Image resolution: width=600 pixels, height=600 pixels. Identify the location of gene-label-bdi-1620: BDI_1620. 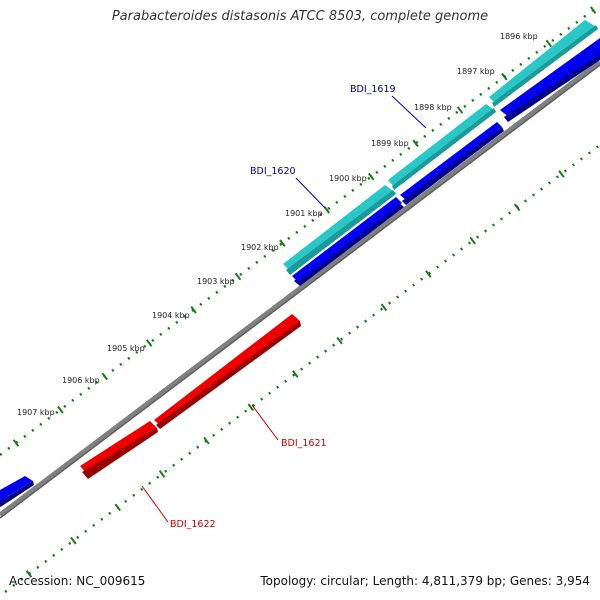
(273, 171).